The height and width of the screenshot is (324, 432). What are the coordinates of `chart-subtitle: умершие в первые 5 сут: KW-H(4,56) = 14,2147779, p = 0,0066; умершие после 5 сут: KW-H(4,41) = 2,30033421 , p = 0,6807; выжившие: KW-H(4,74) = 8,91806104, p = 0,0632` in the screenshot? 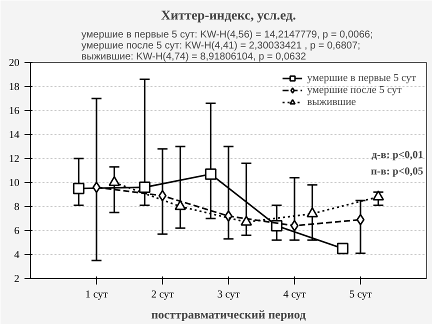 It's located at (227, 46).